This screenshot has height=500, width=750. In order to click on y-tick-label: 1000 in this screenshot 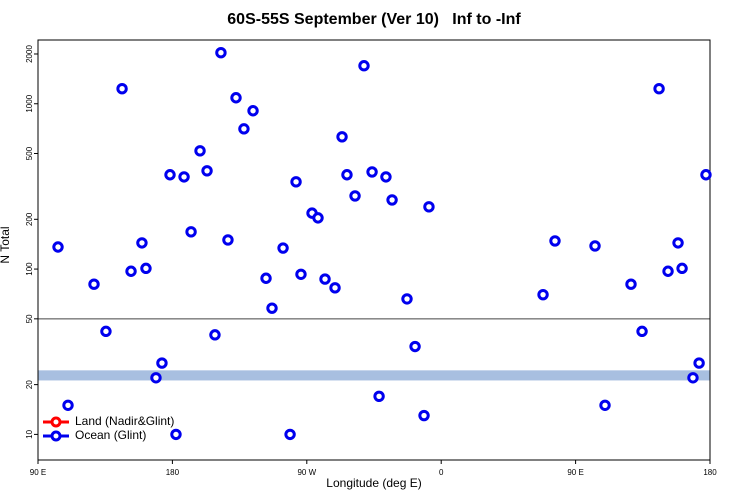, I will do `click(29, 103)`.